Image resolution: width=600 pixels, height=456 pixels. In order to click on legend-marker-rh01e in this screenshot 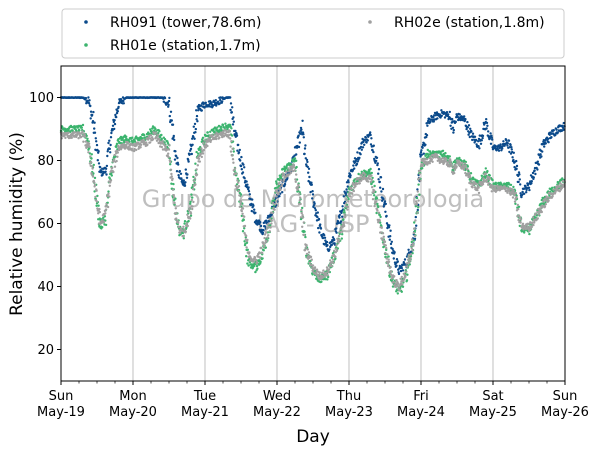, I will do `click(86, 45)`.